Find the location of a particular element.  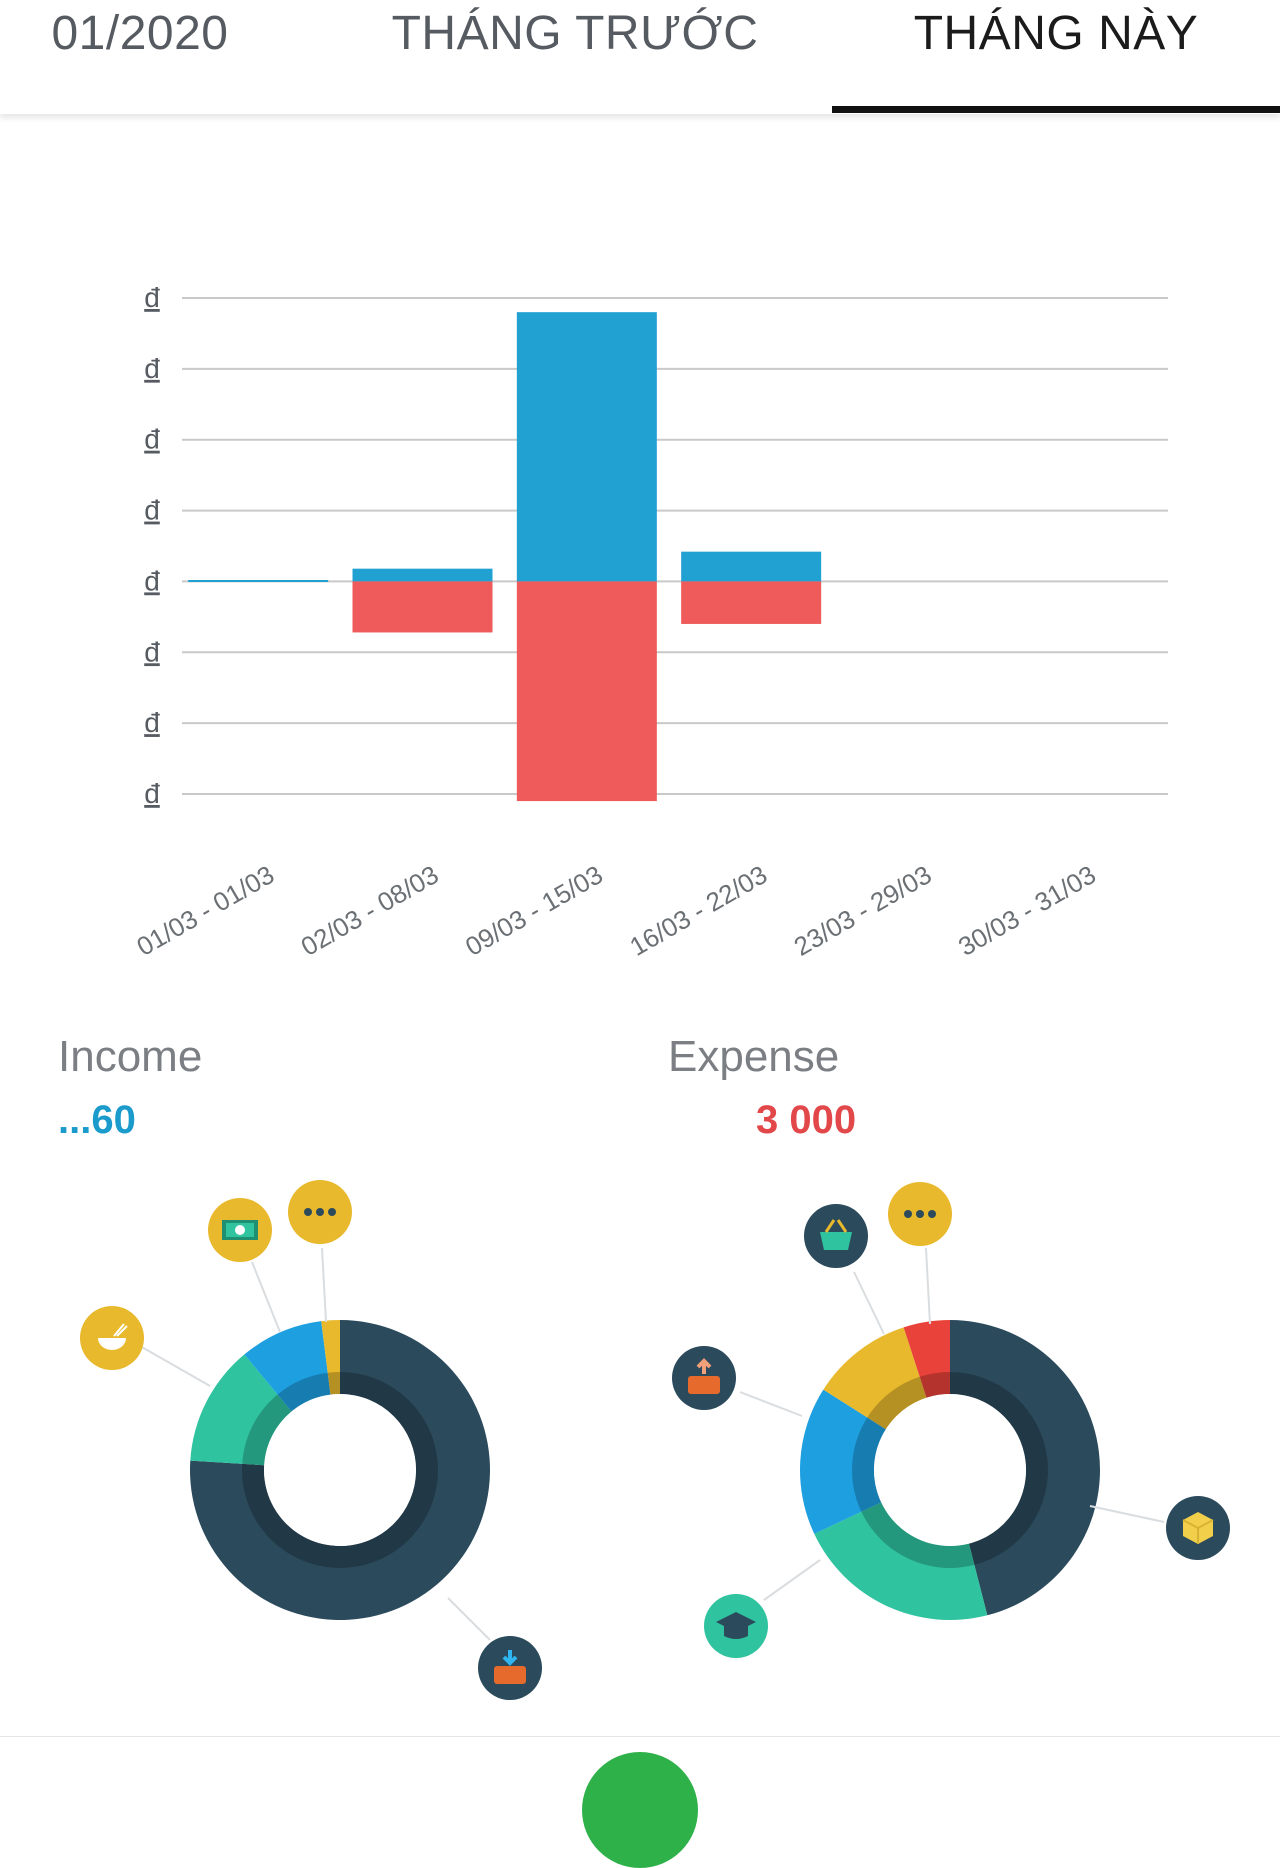

shopping-basket-icon is located at coordinates (836, 1236).